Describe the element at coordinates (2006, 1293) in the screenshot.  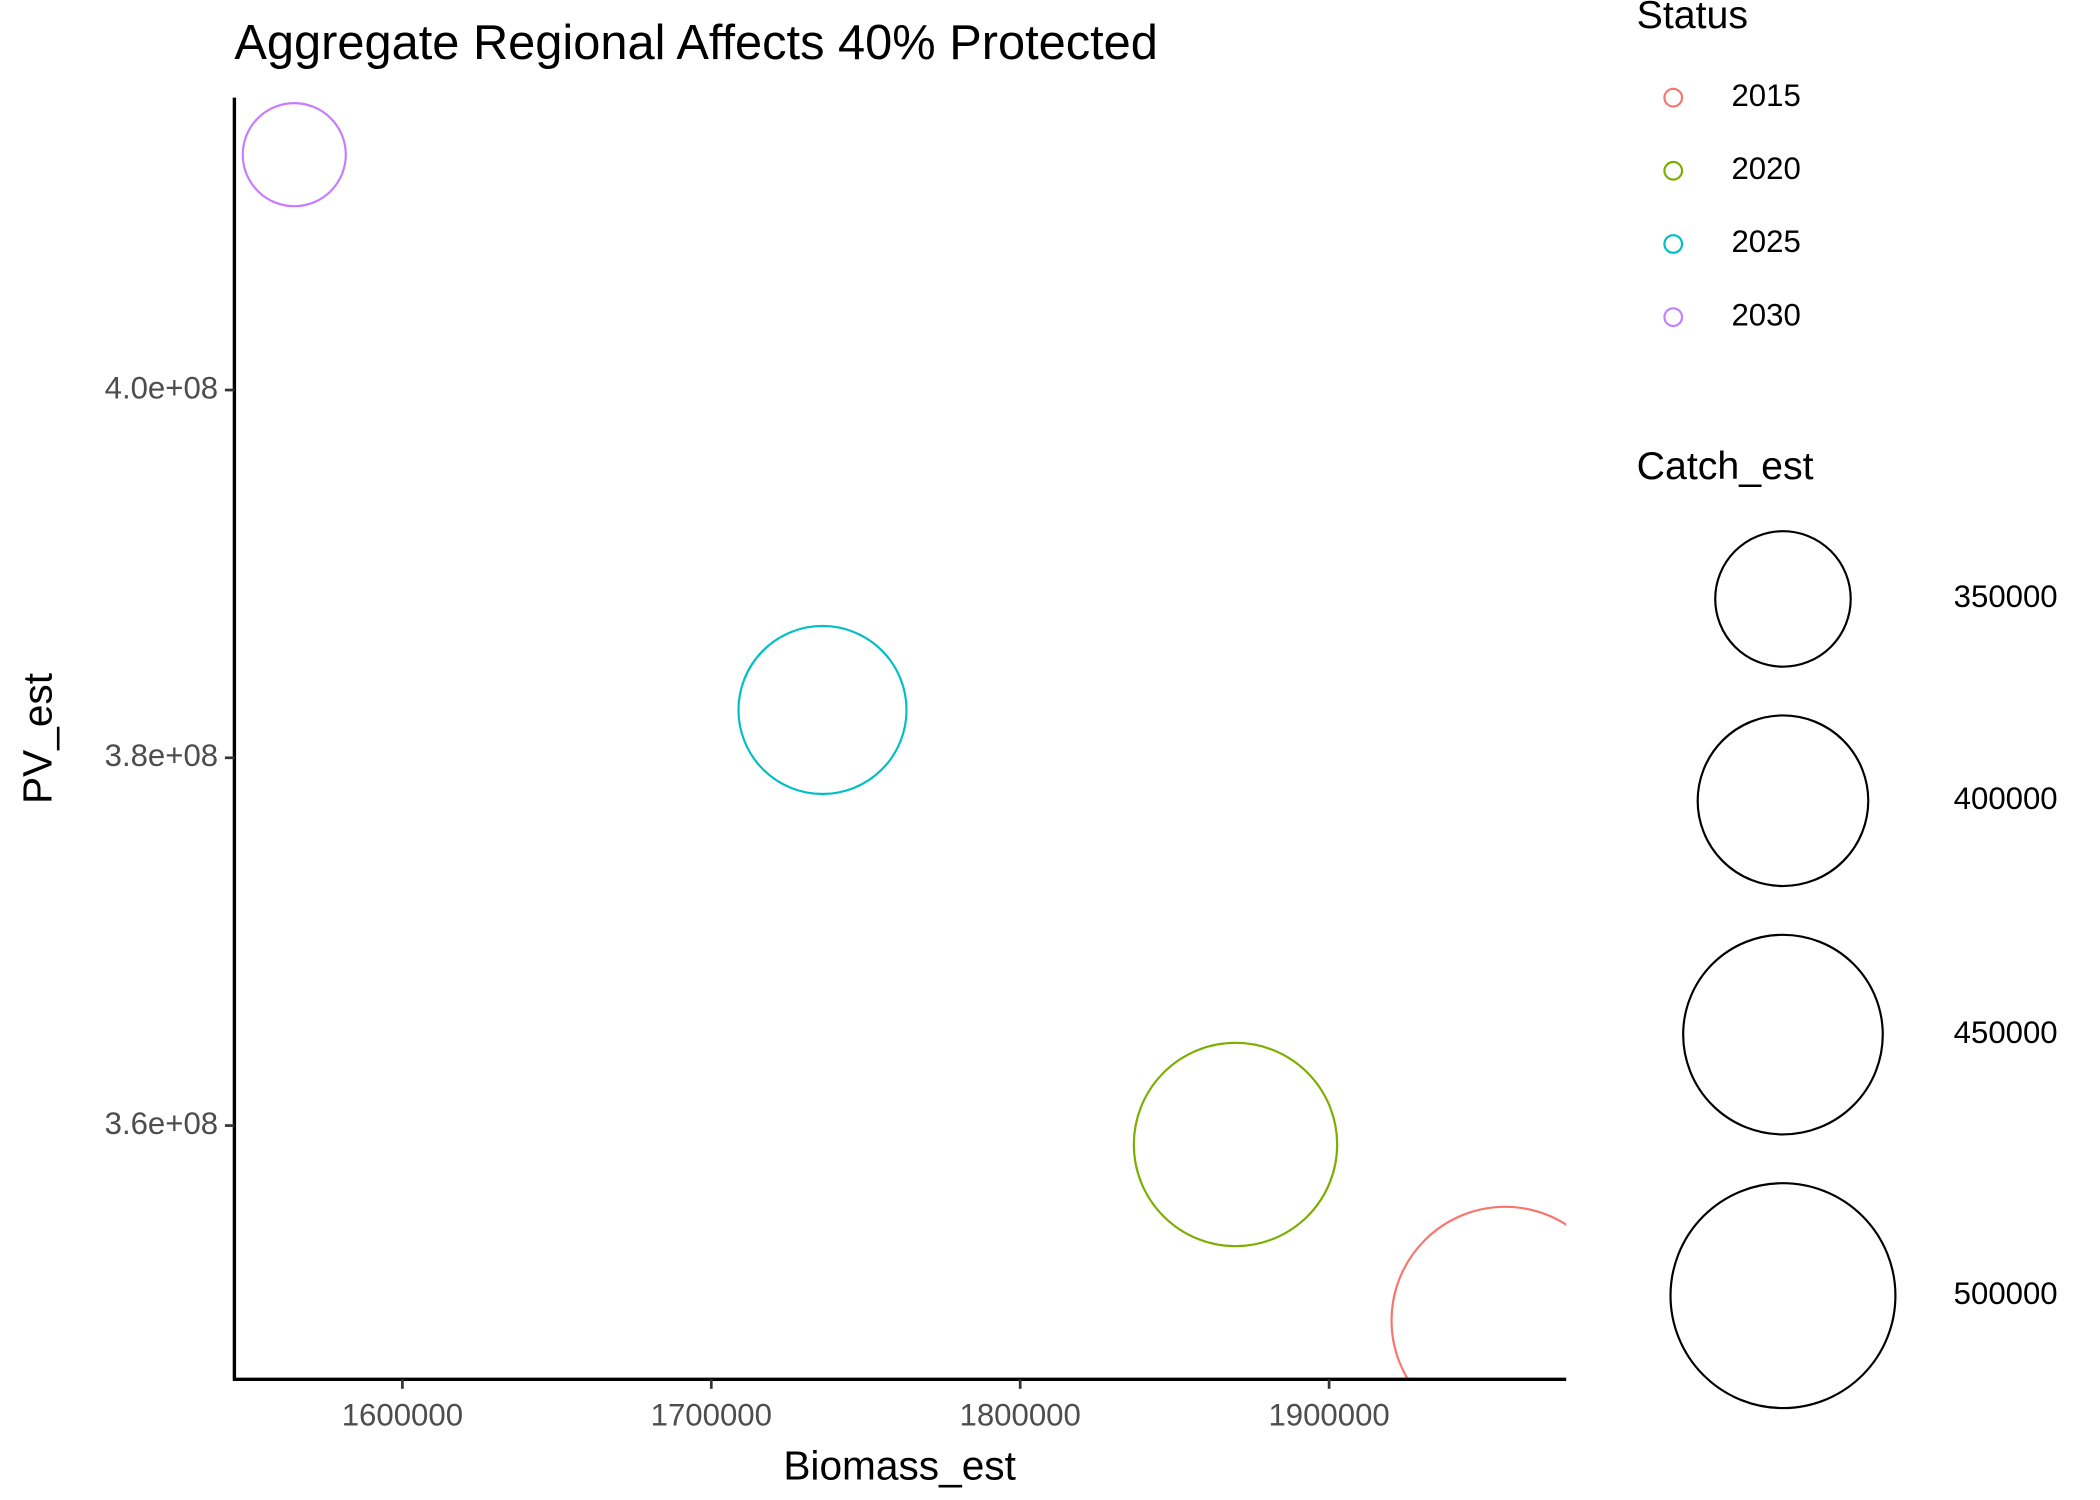
I see `size-legend-label: 500000` at that location.